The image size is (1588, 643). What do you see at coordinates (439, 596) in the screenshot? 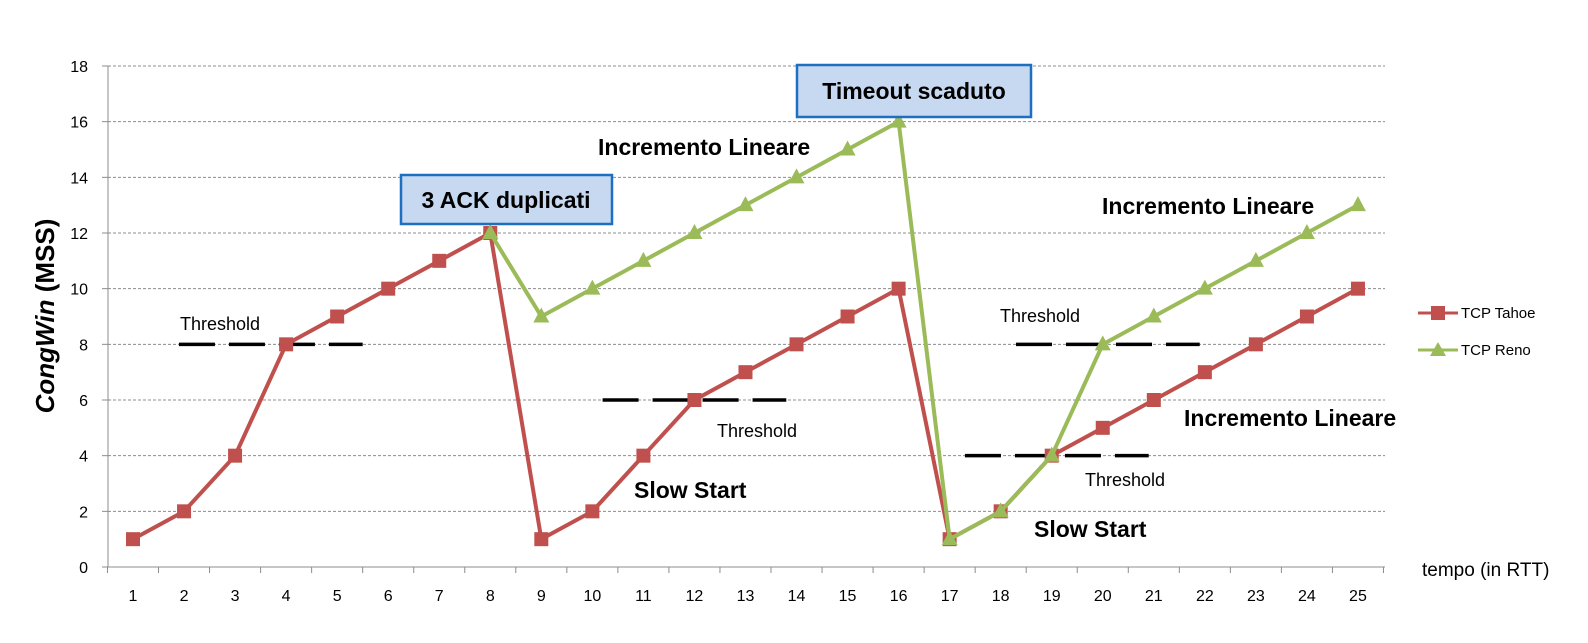
I see `x-tick-label-7: 7` at bounding box center [439, 596].